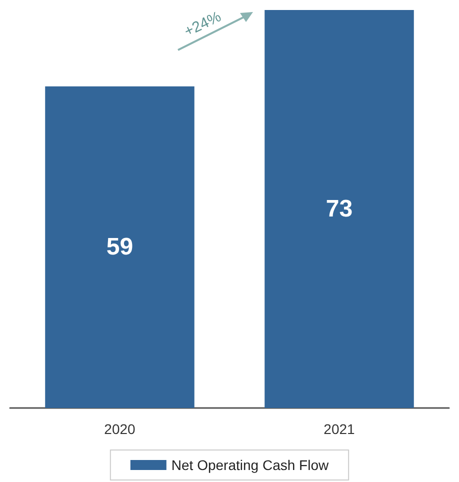 The image size is (459, 482). I want to click on data-label: 73, so click(339, 209).